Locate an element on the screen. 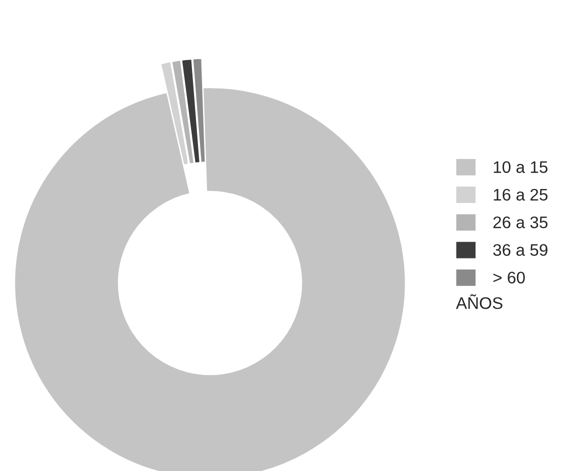 The width and height of the screenshot is (584, 471). legend-label: 36 a 59 is located at coordinates (520, 250).